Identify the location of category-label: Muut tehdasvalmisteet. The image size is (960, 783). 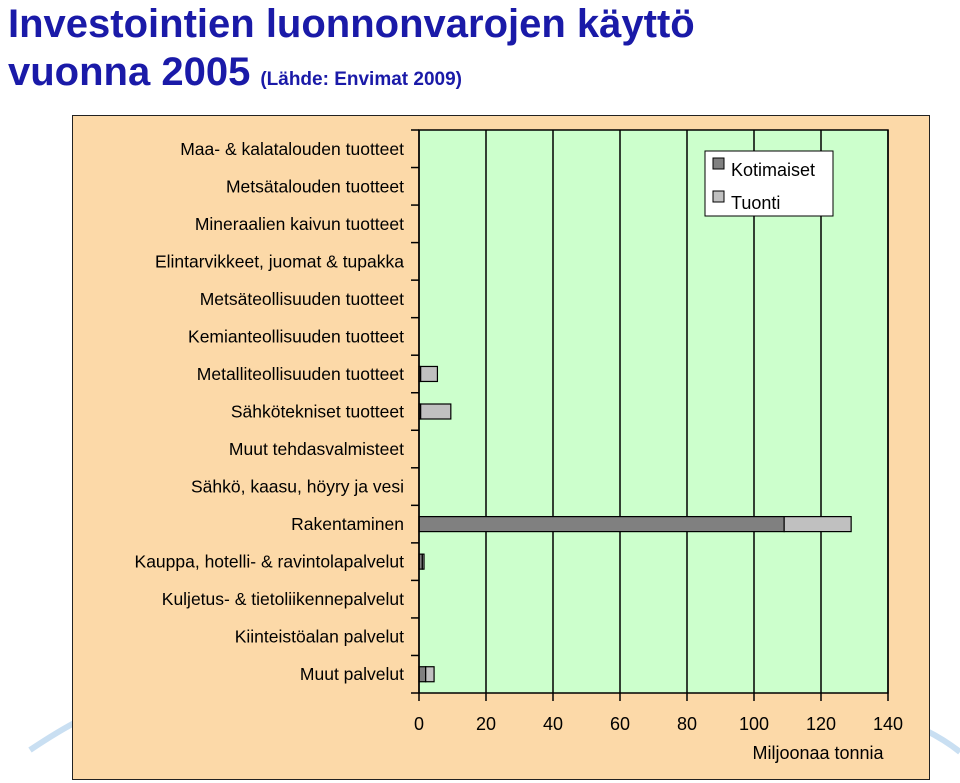
(316, 449).